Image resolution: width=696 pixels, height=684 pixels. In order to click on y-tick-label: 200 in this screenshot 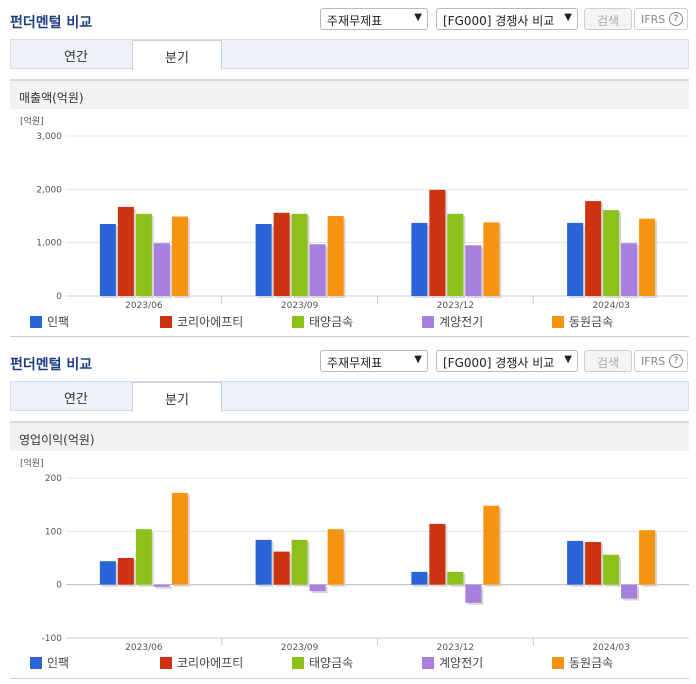, I will do `click(53, 479)`.